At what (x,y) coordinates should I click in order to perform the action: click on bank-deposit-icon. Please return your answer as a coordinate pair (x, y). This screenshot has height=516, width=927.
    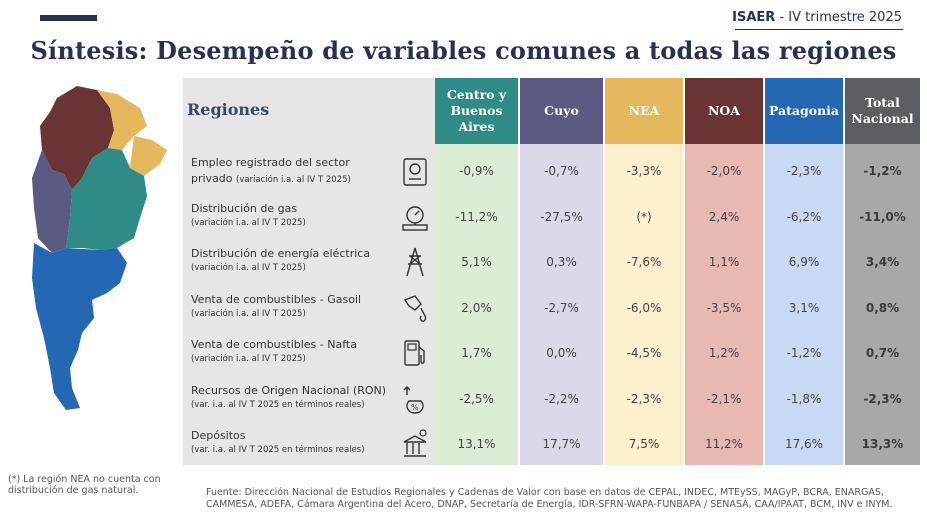
    Looking at the image, I should click on (415, 444).